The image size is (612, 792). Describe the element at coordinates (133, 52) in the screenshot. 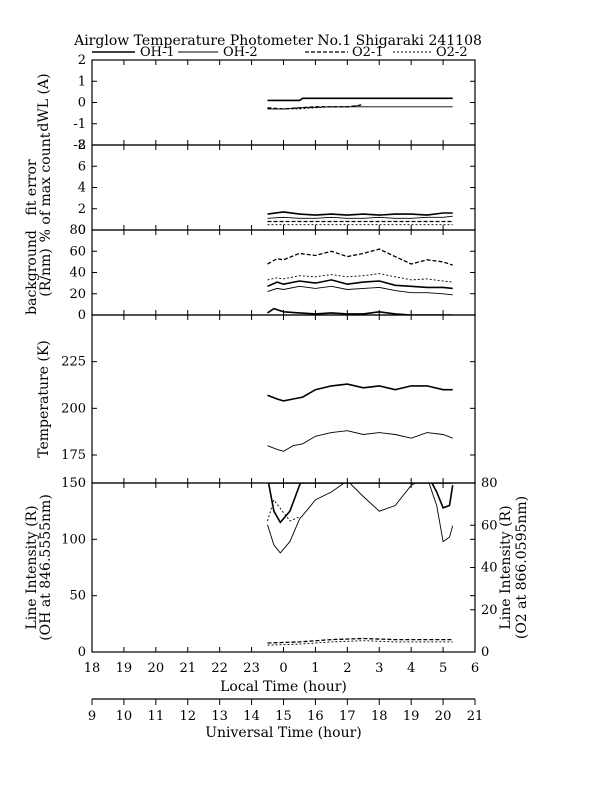

I see `legend-entry-oh-1: OH-1` at that location.